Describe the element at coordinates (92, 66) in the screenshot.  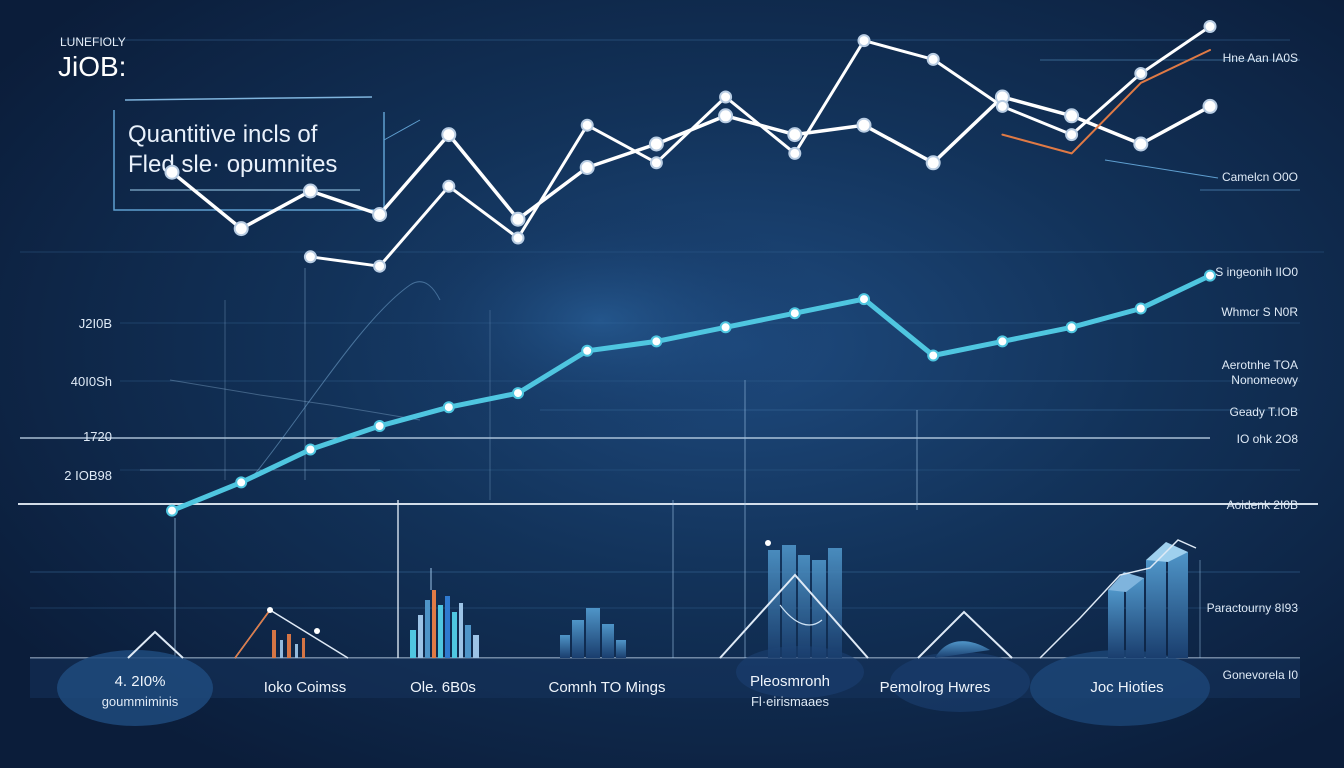
I see `brand-name: JiOB:` at that location.